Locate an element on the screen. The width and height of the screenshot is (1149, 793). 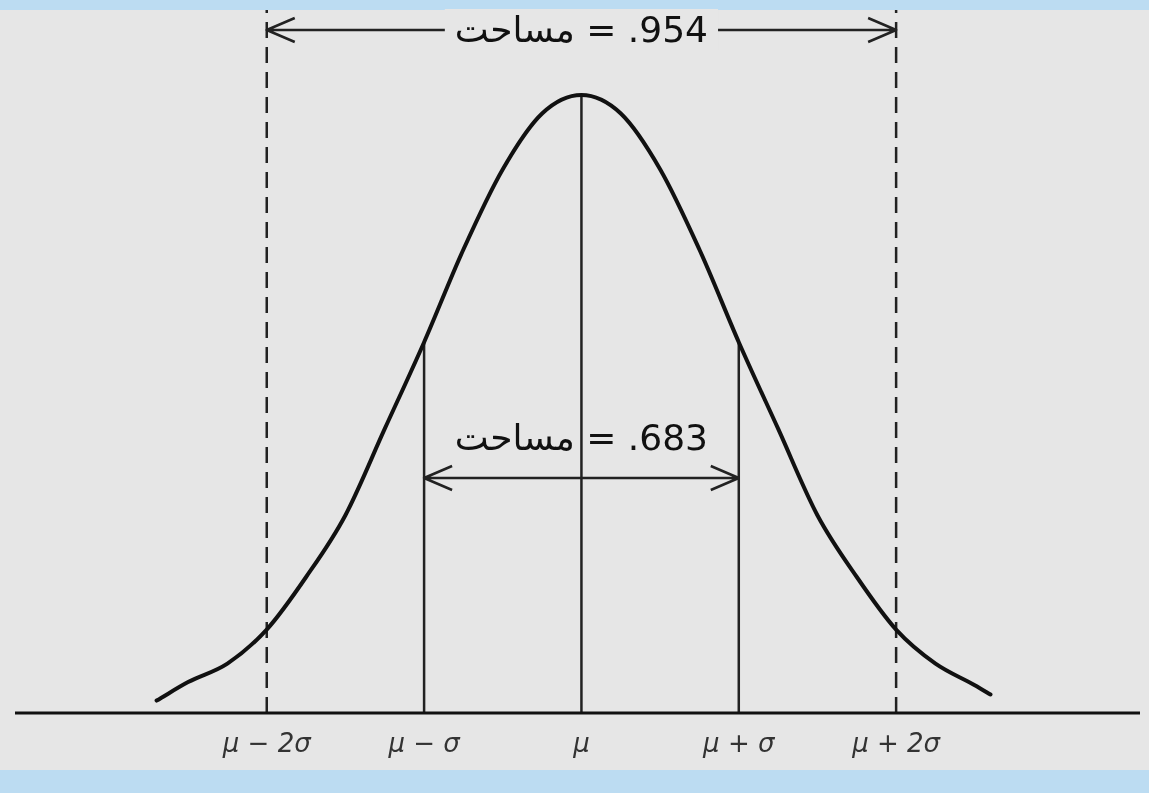
x-tick-label: μ − 2σ is located at coordinates (267, 743).